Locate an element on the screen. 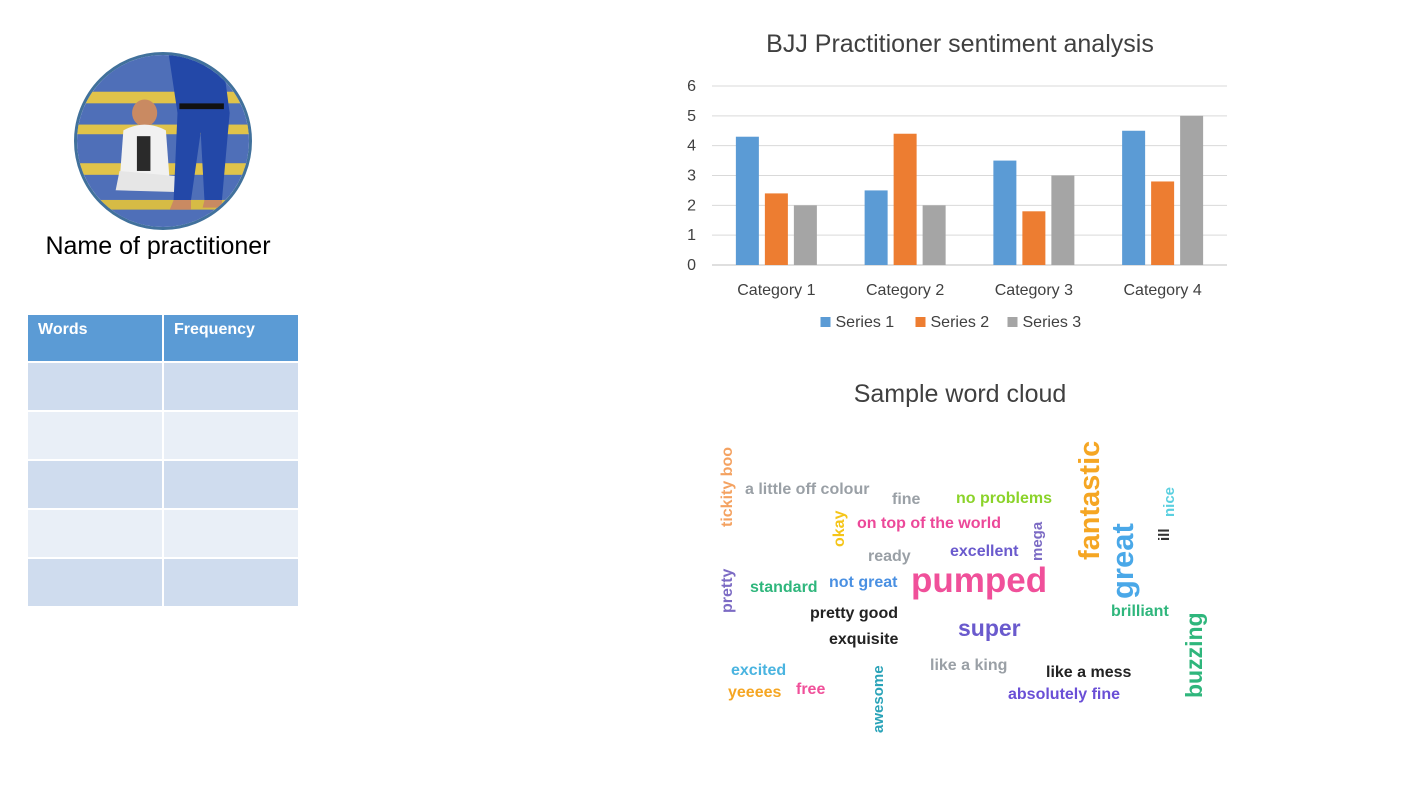 The image size is (1422, 798). y-tick-label: 4 is located at coordinates (691, 146).